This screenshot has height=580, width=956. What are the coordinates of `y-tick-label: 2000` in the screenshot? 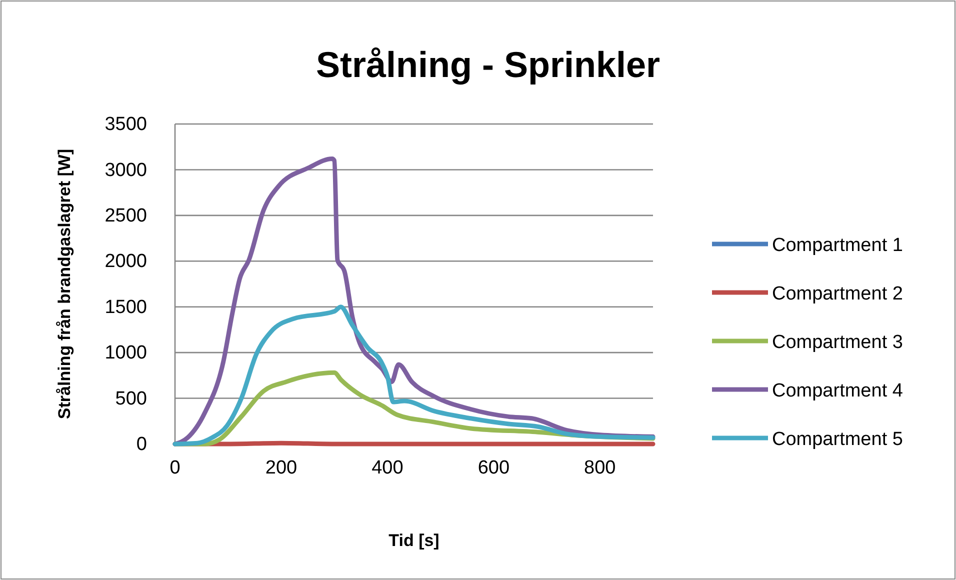 It's located at (125, 261).